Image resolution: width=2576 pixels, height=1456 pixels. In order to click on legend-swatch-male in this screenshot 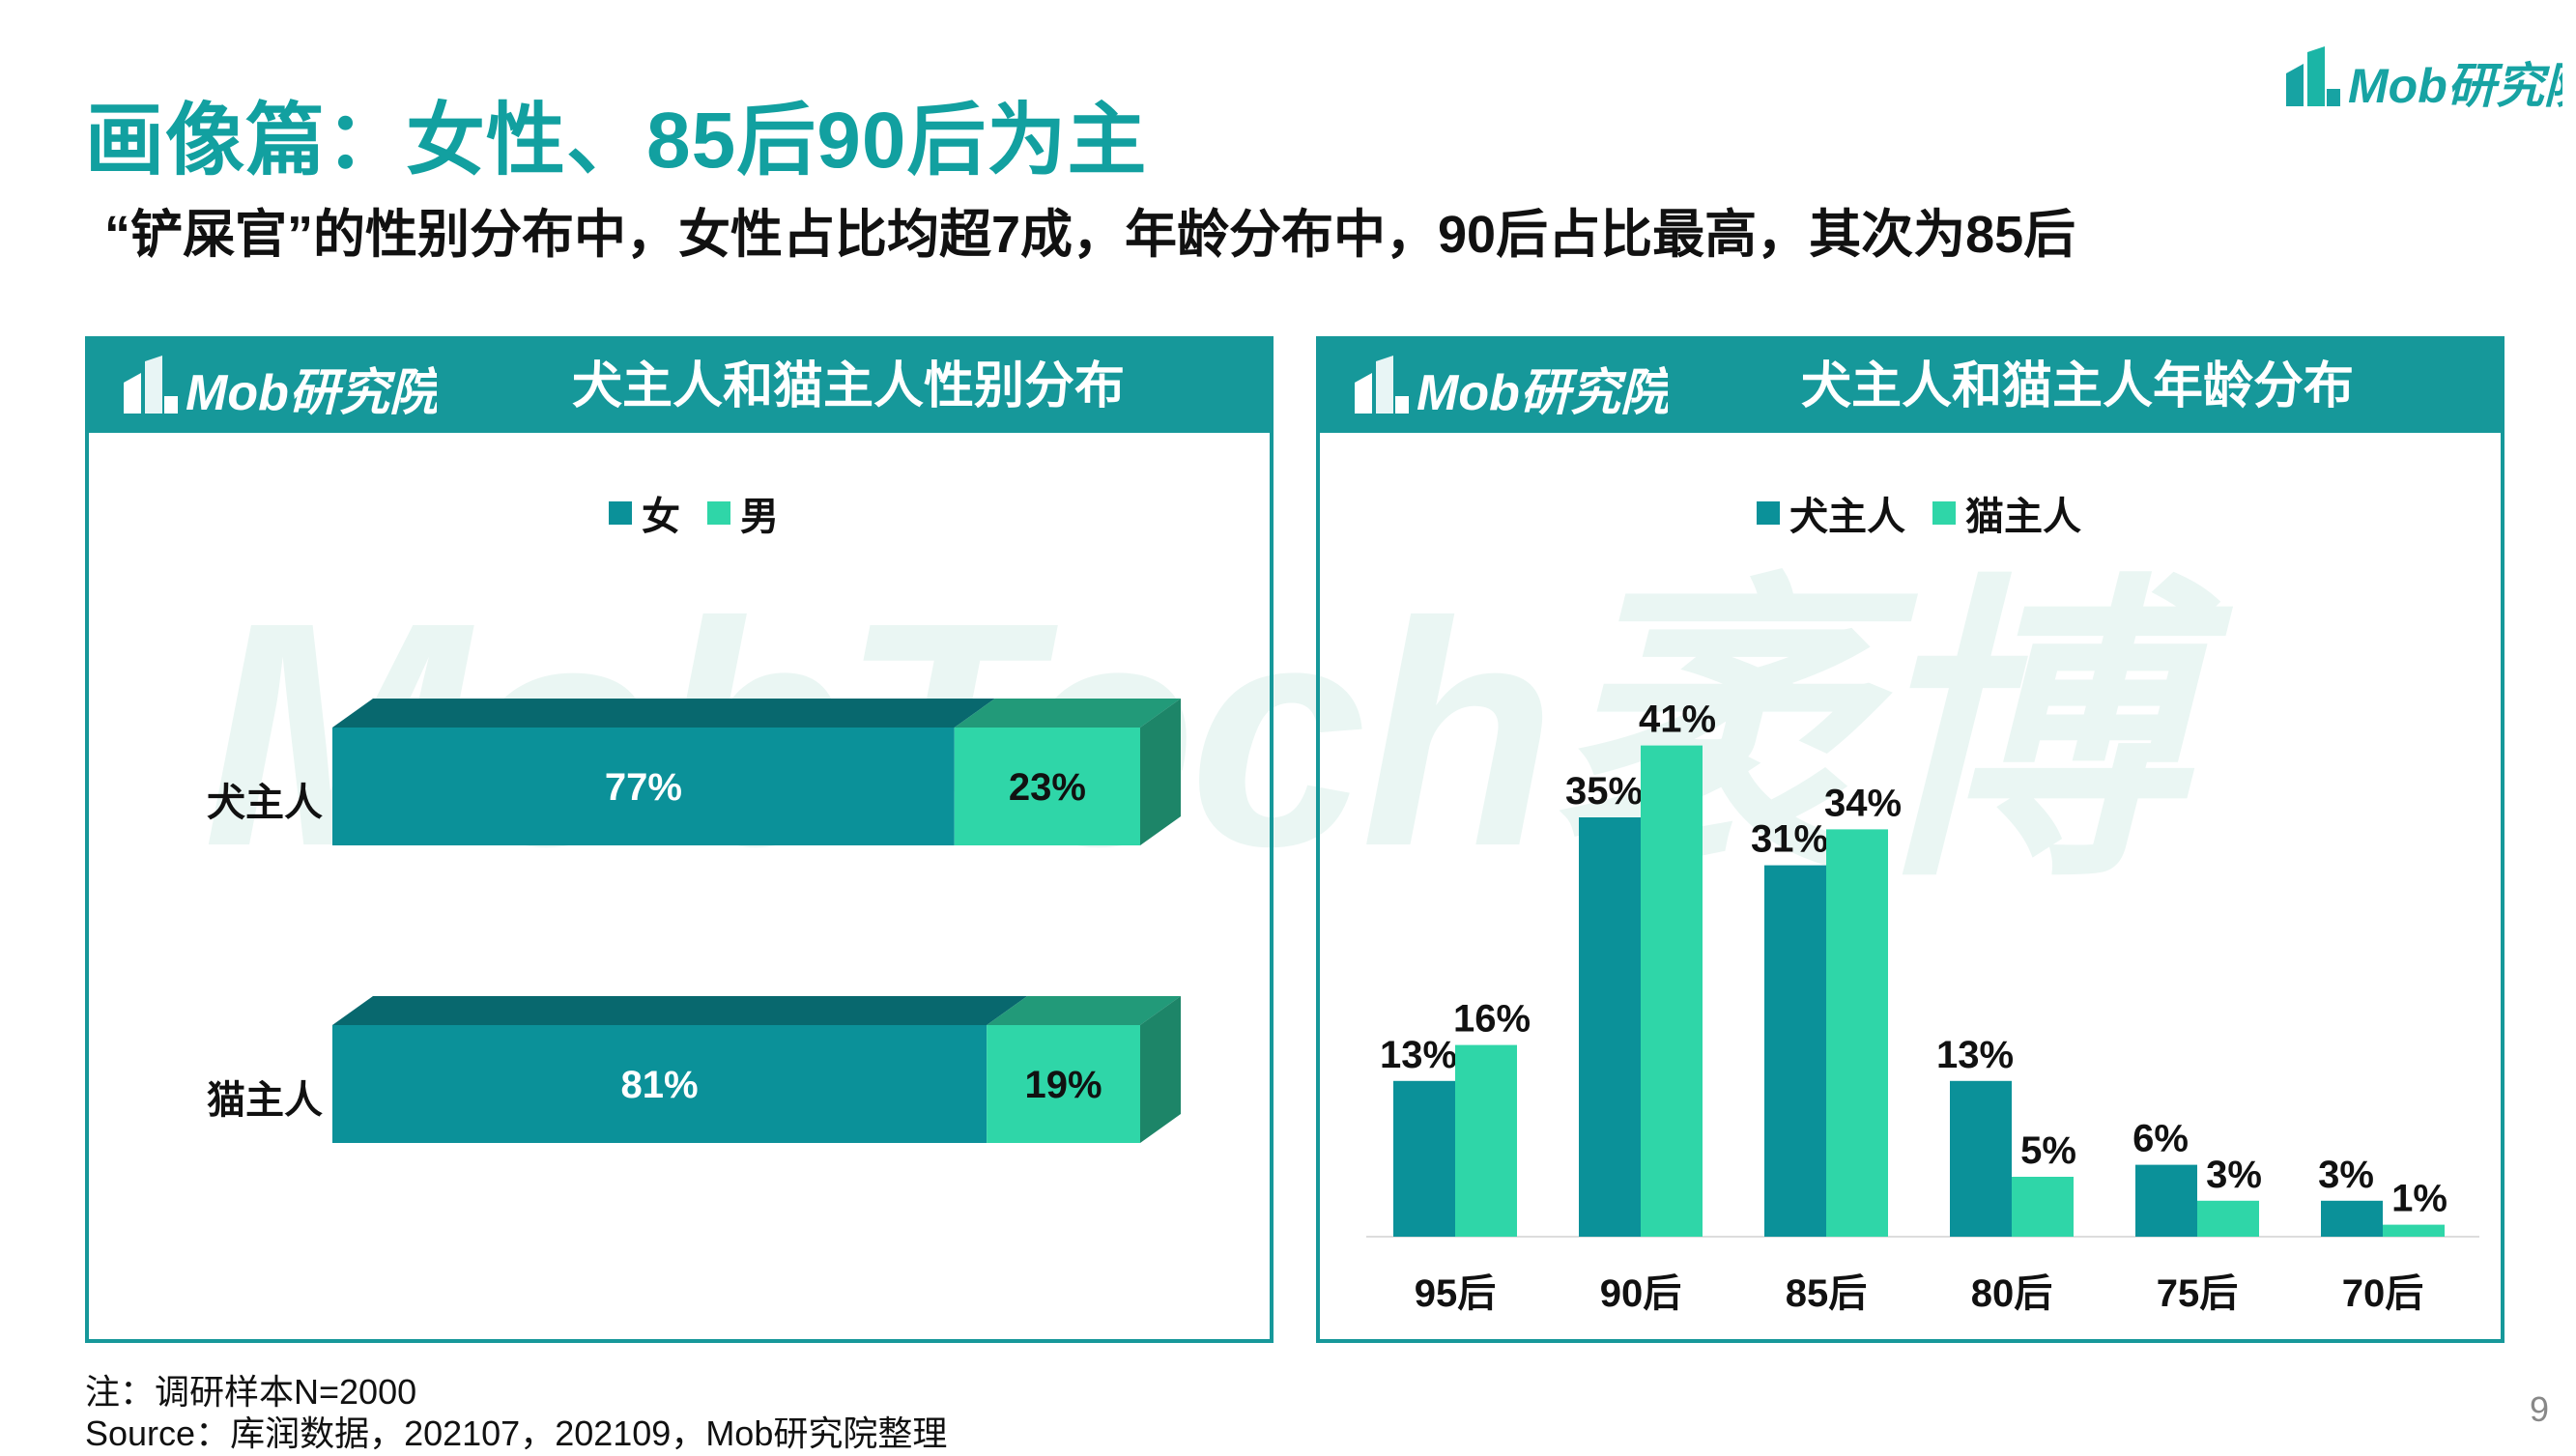, I will do `click(719, 513)`.